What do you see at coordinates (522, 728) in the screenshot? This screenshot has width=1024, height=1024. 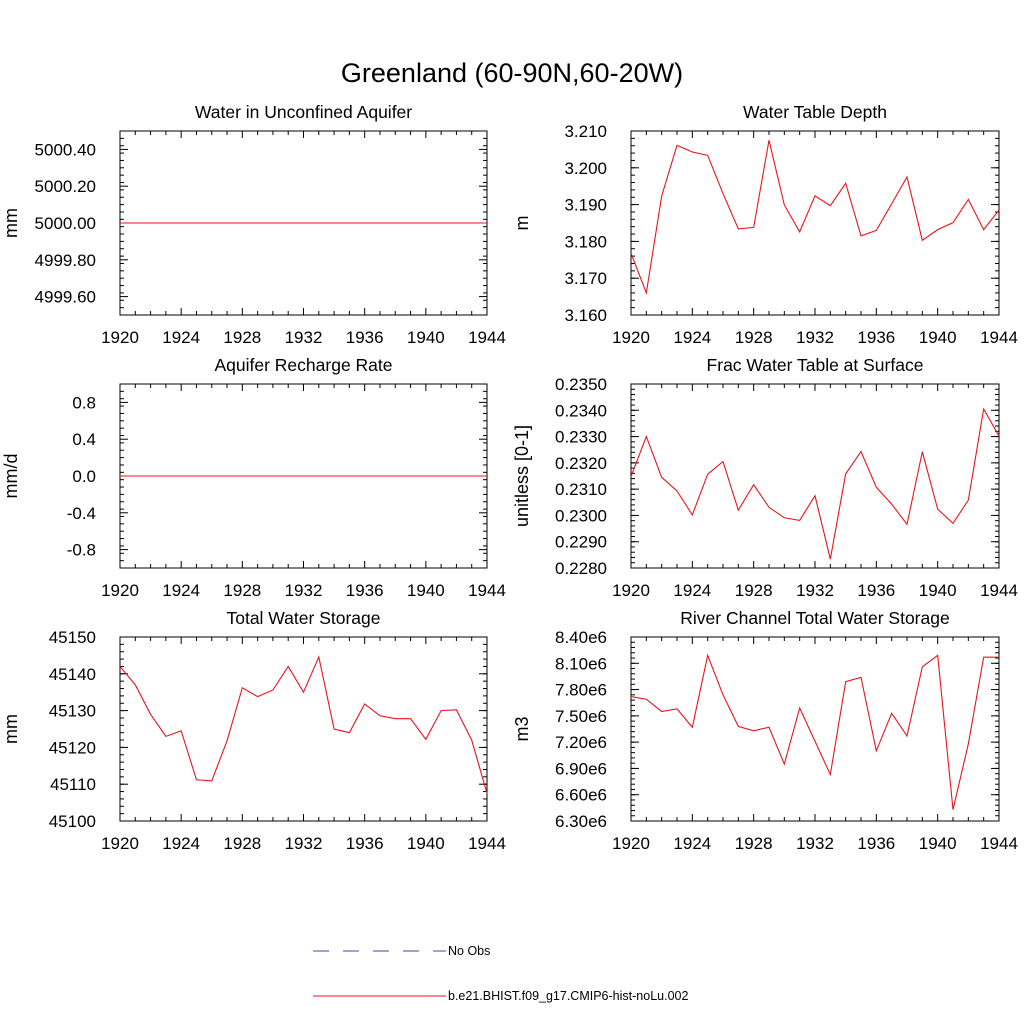 I see `y-axis-label: m3` at bounding box center [522, 728].